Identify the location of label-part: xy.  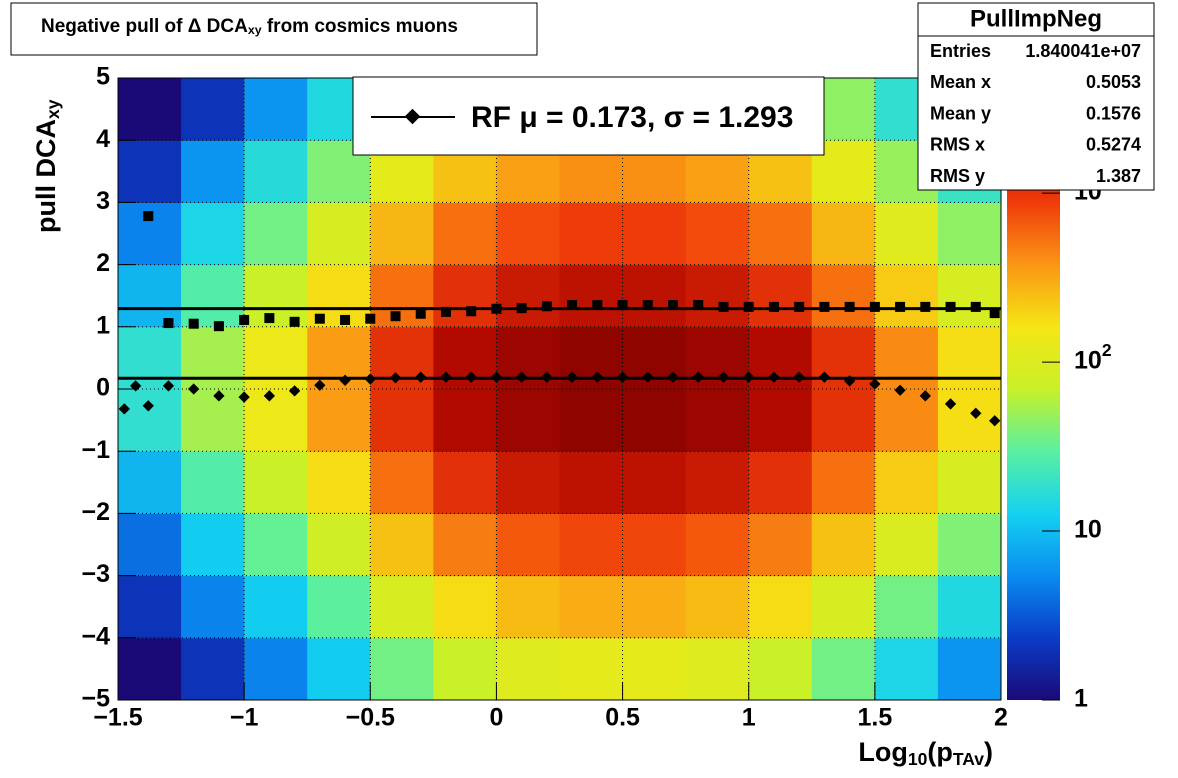
(53, 109).